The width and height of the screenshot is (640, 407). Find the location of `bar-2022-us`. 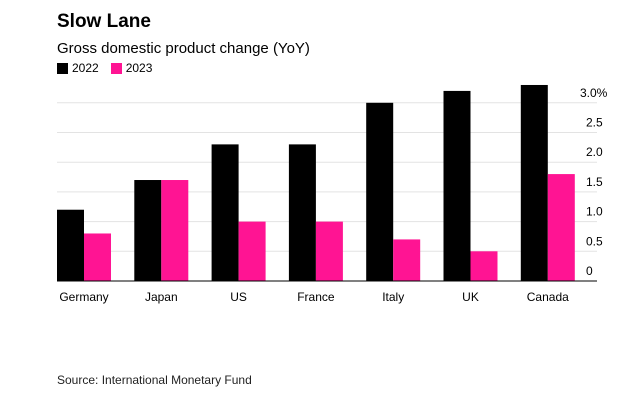

bar-2022-us is located at coordinates (225, 212).